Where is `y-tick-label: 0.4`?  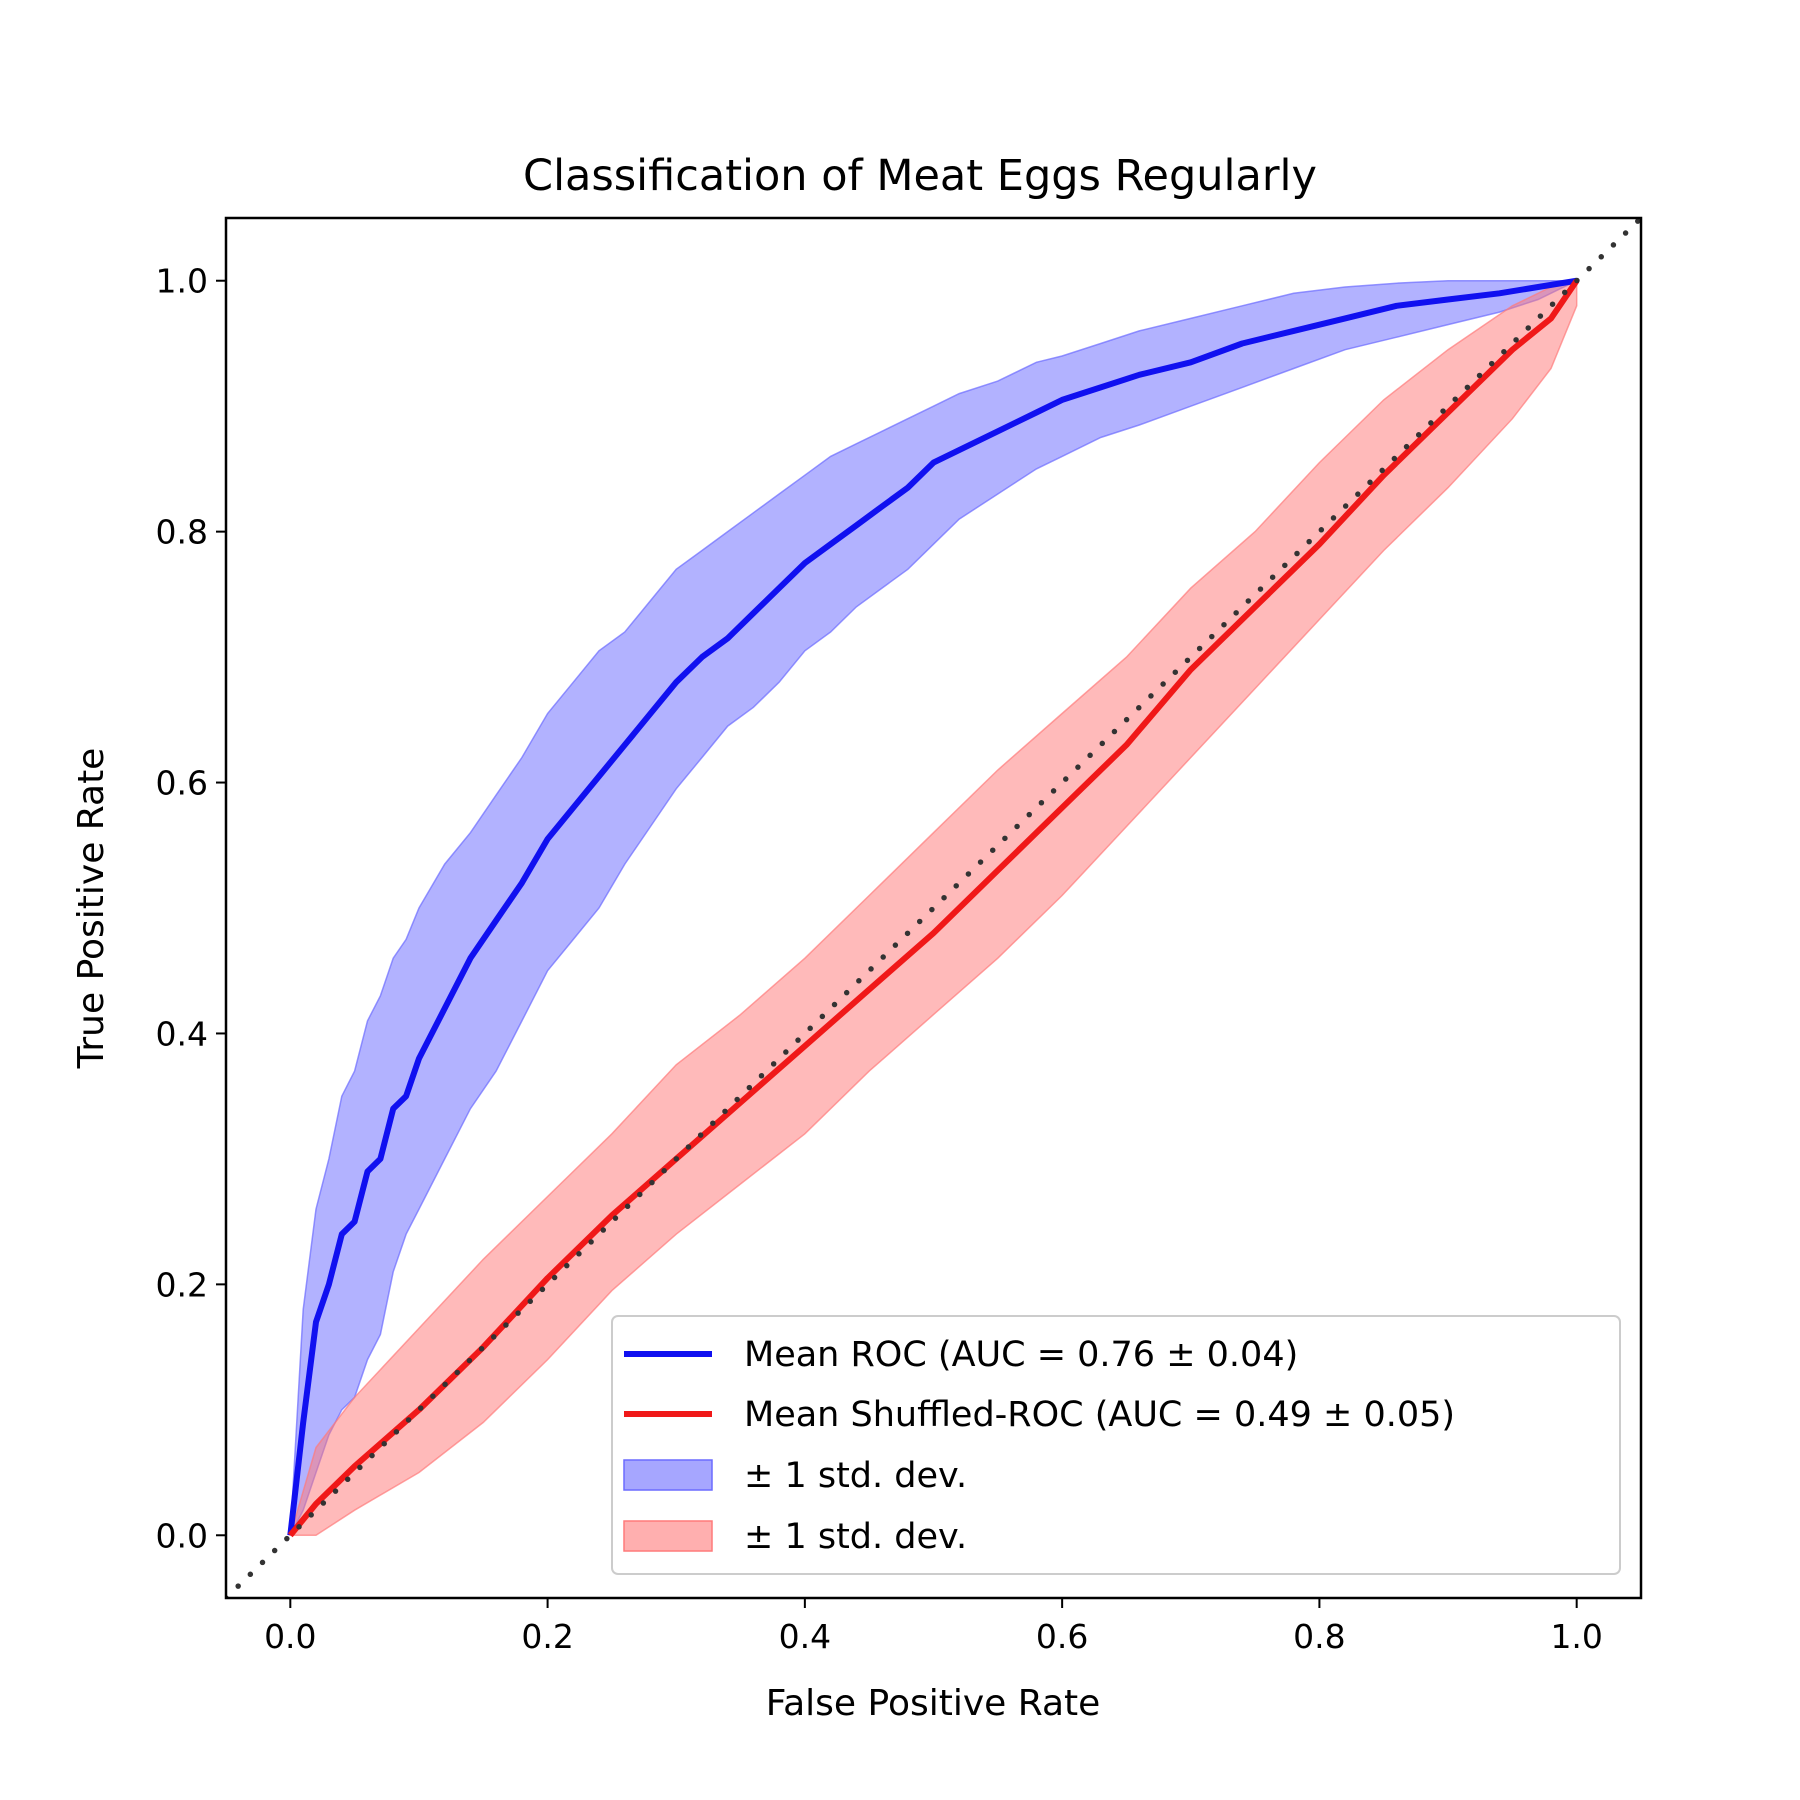
y-tick-label: 0.4 is located at coordinates (182, 1033).